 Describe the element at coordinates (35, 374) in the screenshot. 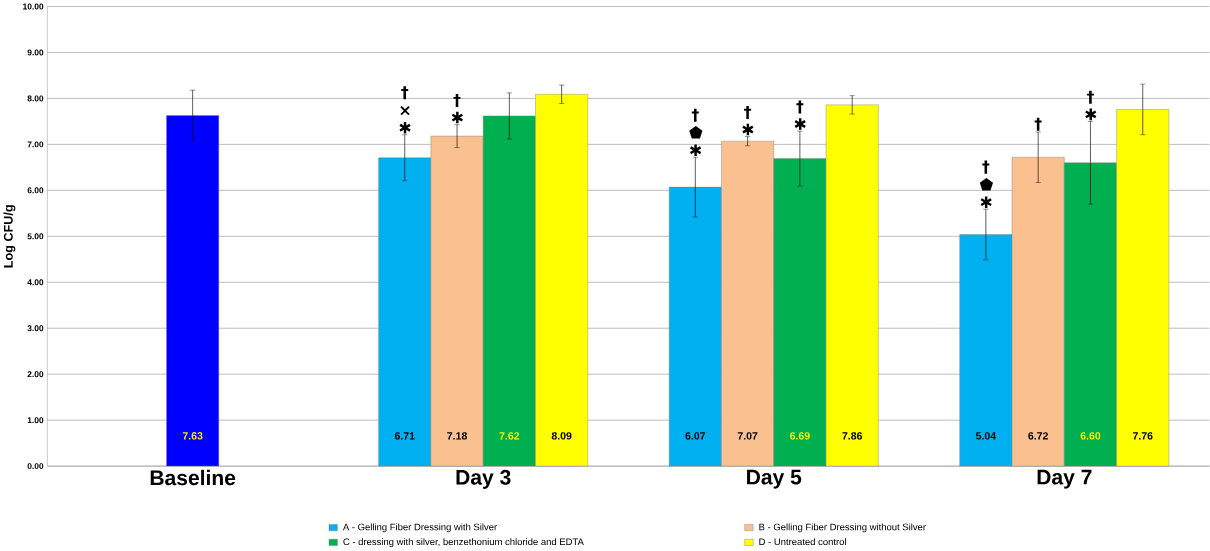

I see `y-tick-label: 2.00` at that location.